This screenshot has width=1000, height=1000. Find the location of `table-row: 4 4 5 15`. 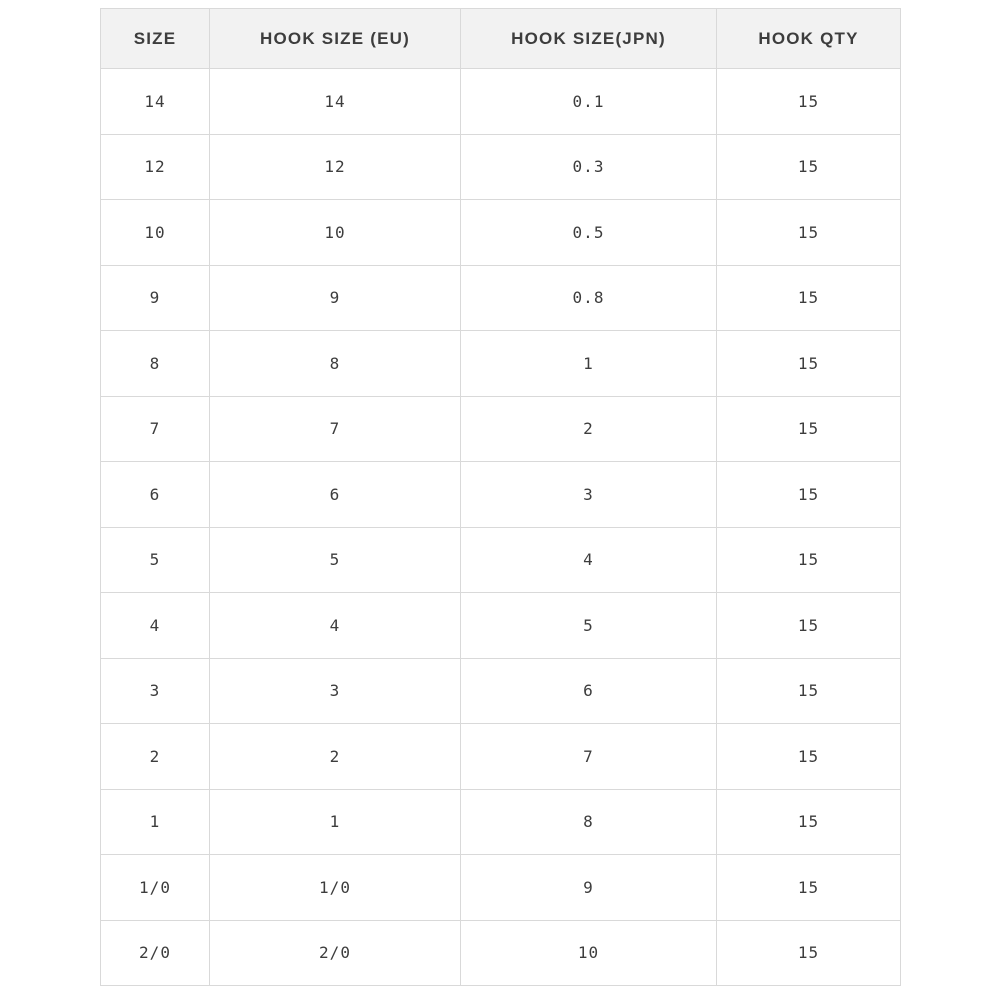

table-row: 4 4 5 15 is located at coordinates (500, 625).